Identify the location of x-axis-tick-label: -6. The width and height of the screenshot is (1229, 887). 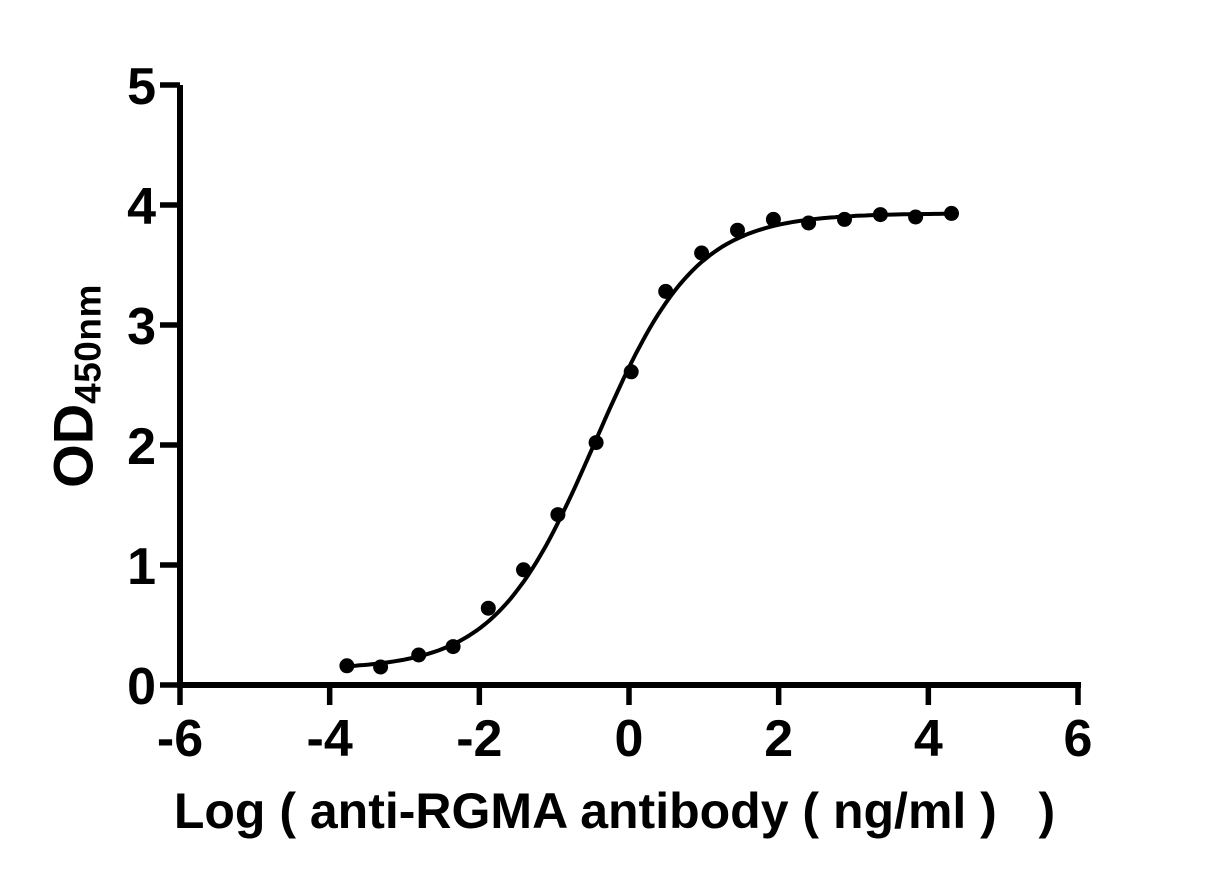
(180, 739).